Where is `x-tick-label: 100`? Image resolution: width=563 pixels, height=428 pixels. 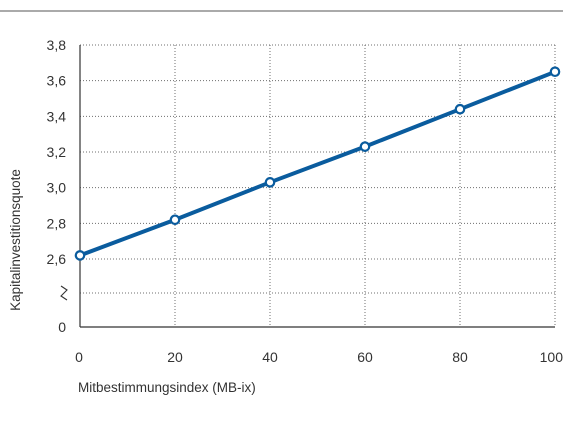
x-tick-label: 100 is located at coordinates (551, 357).